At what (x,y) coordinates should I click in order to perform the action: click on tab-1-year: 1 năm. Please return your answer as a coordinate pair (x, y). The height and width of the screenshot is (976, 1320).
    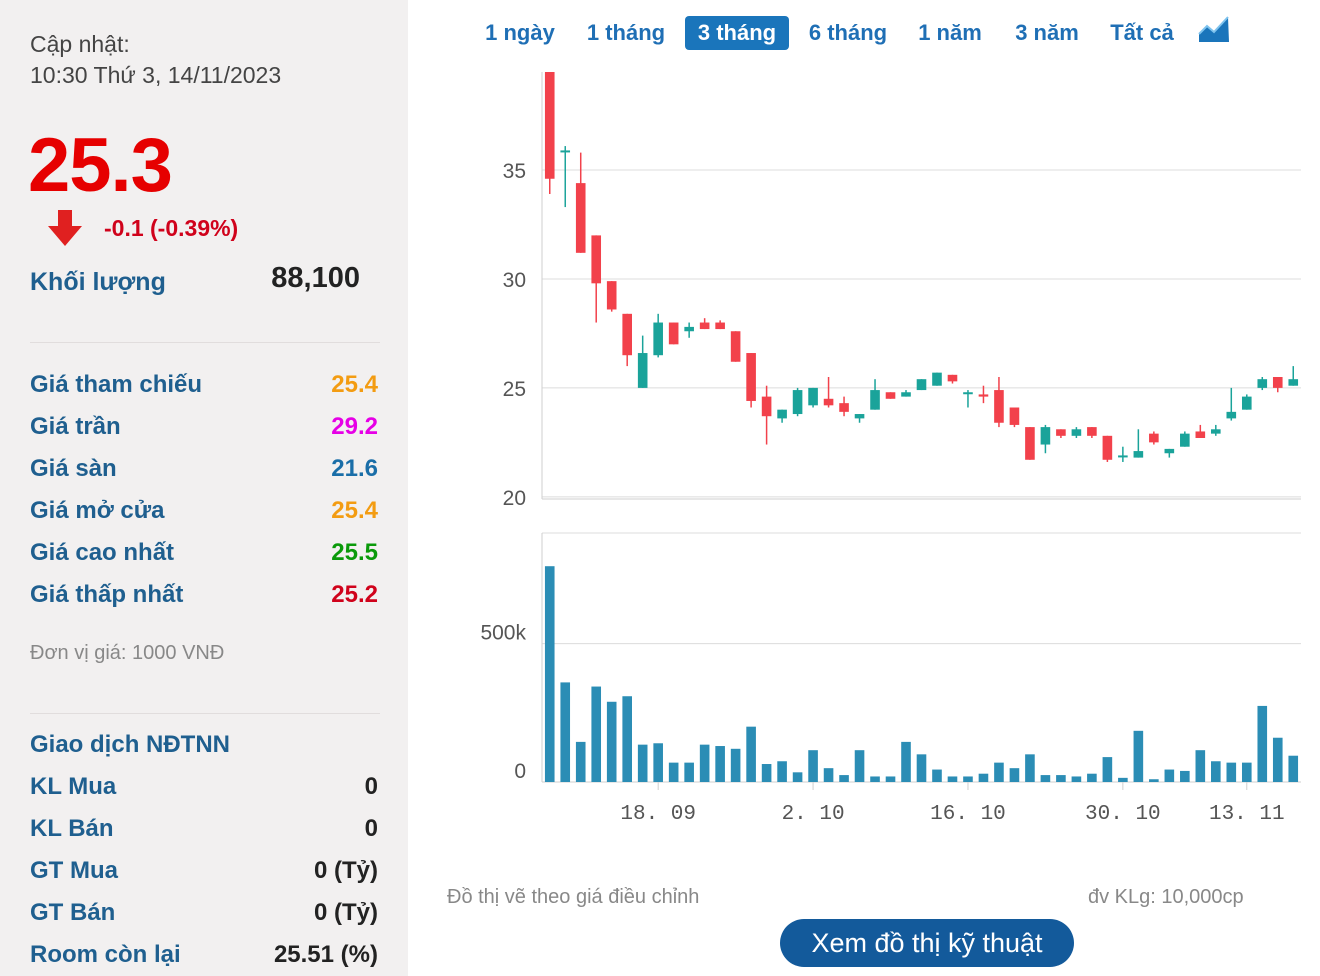
    Looking at the image, I should click on (950, 32).